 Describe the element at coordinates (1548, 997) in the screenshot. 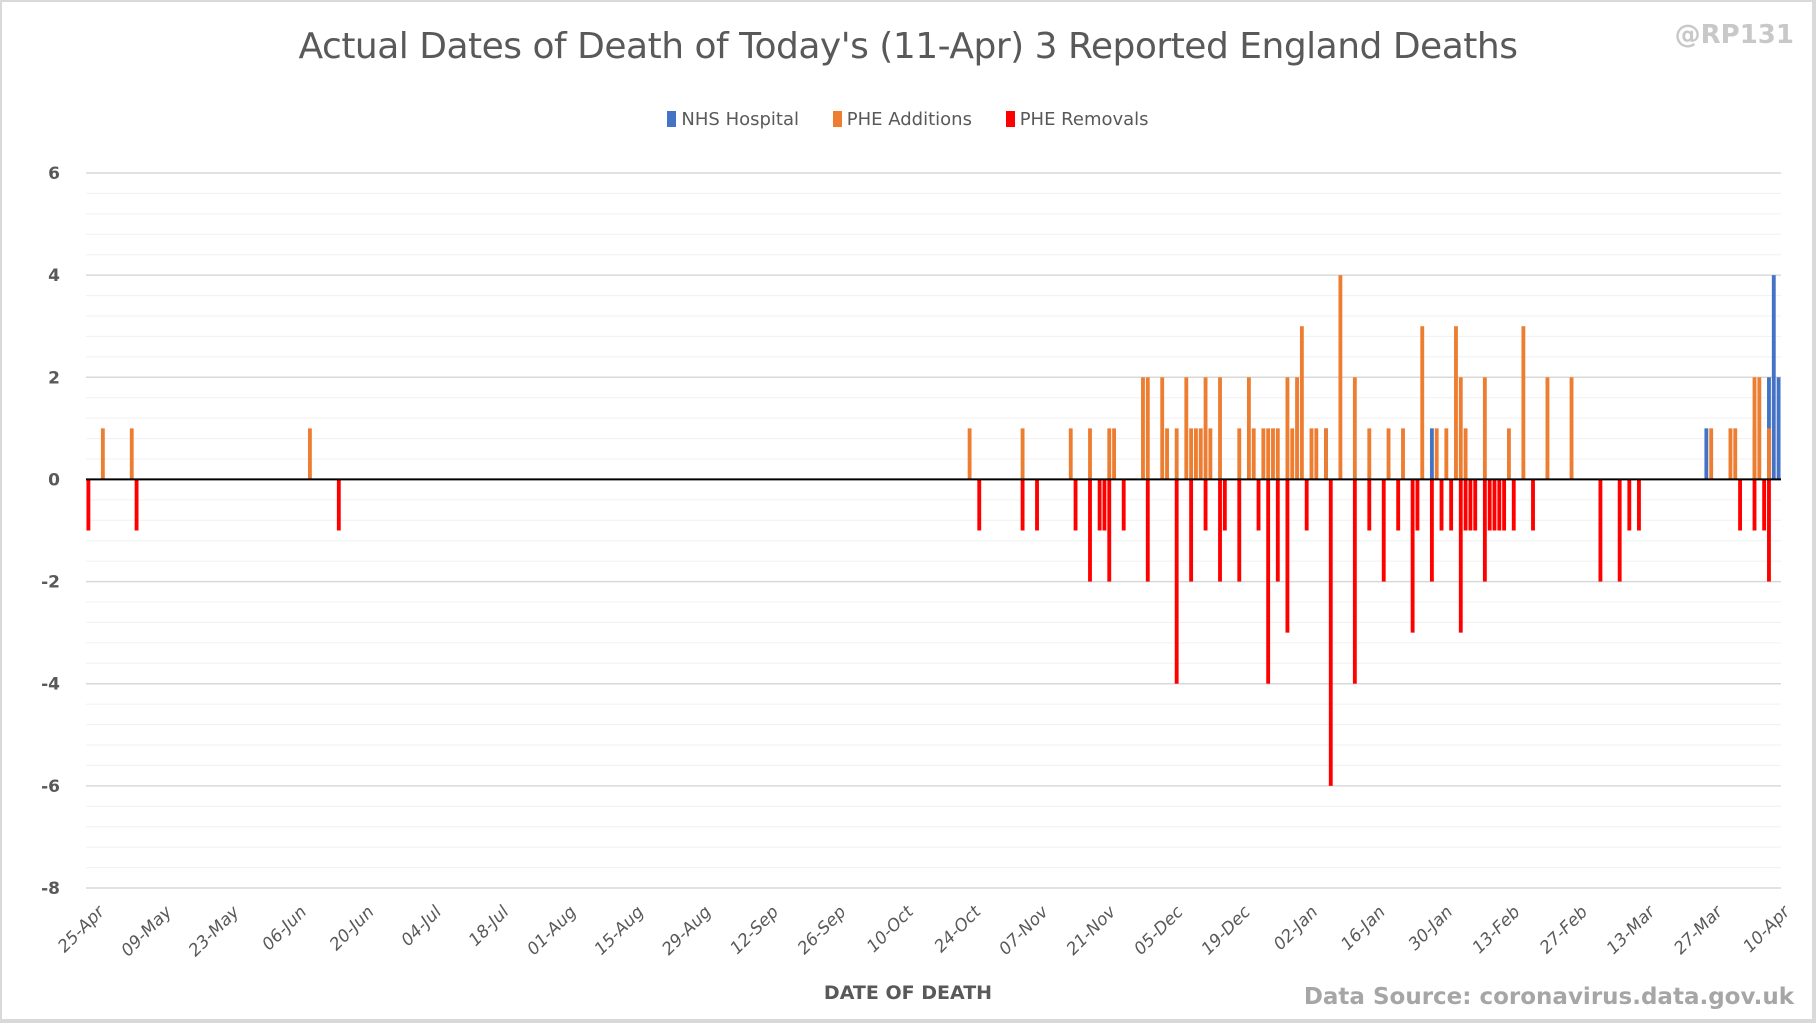

I see `data-source: Data Source: coronavirus.data.gov.uk` at that location.